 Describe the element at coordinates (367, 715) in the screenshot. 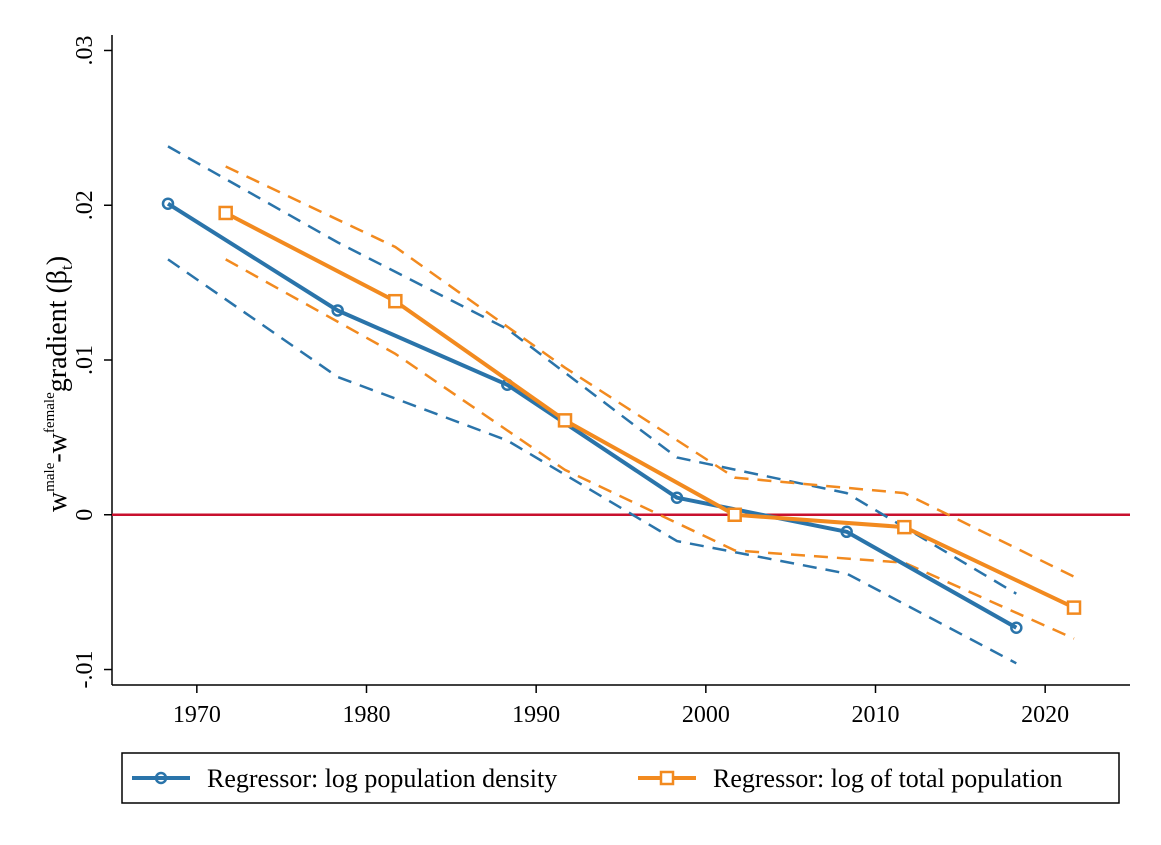

I see `x-tick-label: 1980` at that location.